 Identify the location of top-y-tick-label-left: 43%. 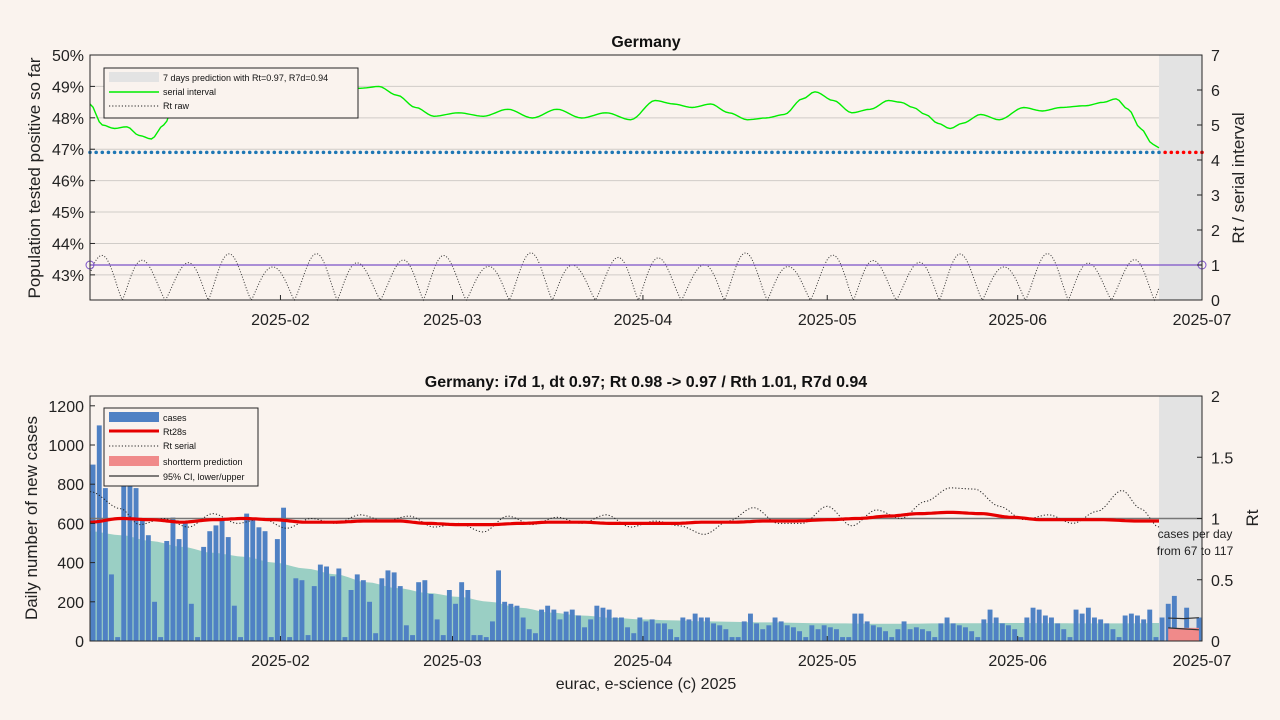
(68, 276).